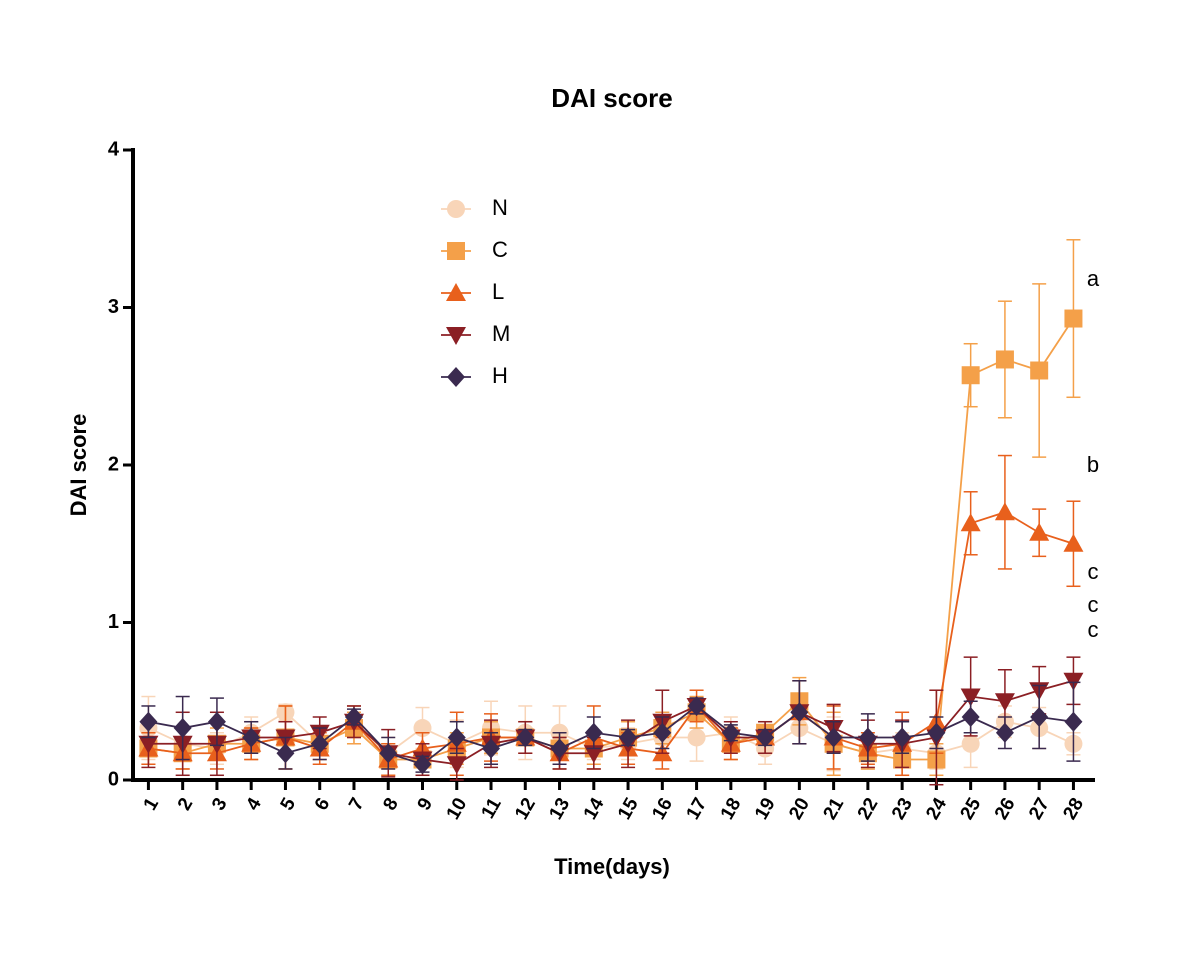 The height and width of the screenshot is (953, 1197). Describe the element at coordinates (611, 98) in the screenshot. I see `chart-title: DAI score` at that location.